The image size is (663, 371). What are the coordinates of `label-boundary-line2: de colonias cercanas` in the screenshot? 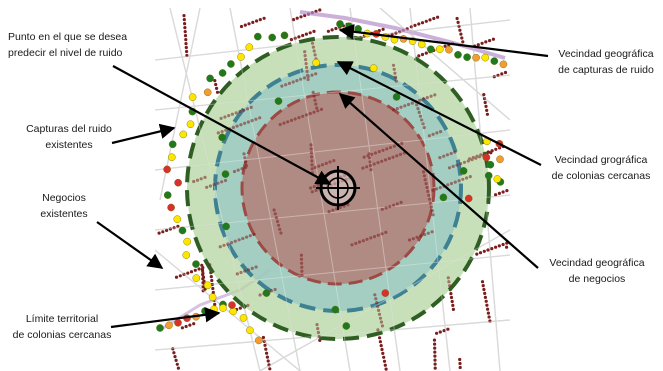 It's located at (62, 335).